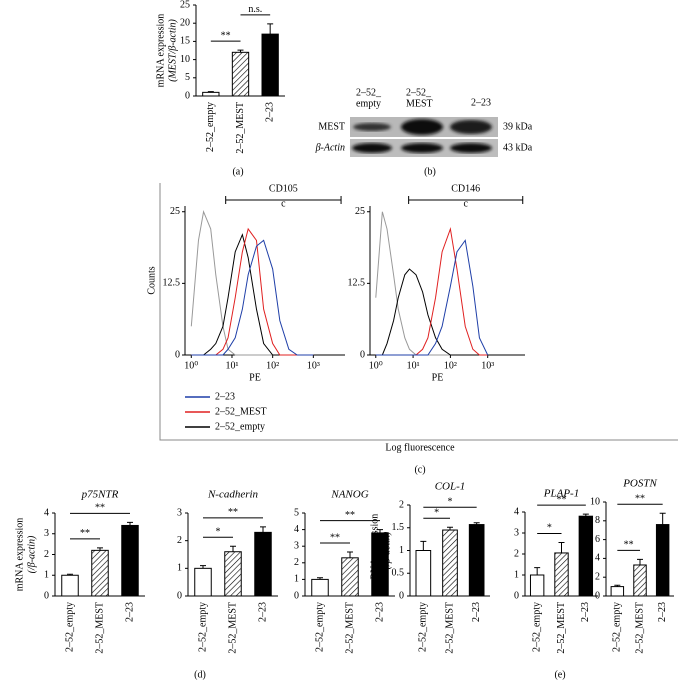 This screenshot has width=678, height=684. I want to click on blot-size-label: 39 kDa, so click(518, 126).